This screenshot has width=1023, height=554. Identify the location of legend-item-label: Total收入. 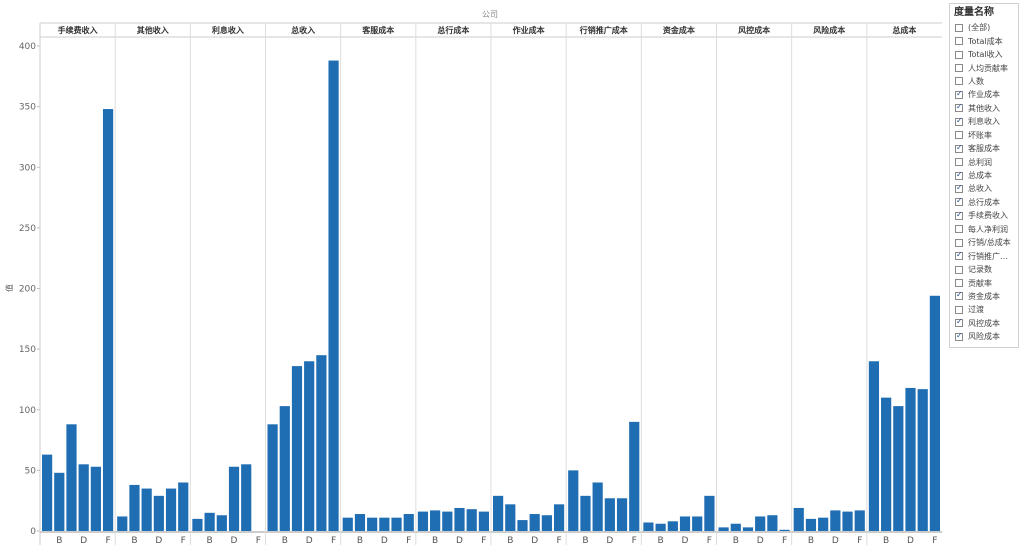
(985, 55).